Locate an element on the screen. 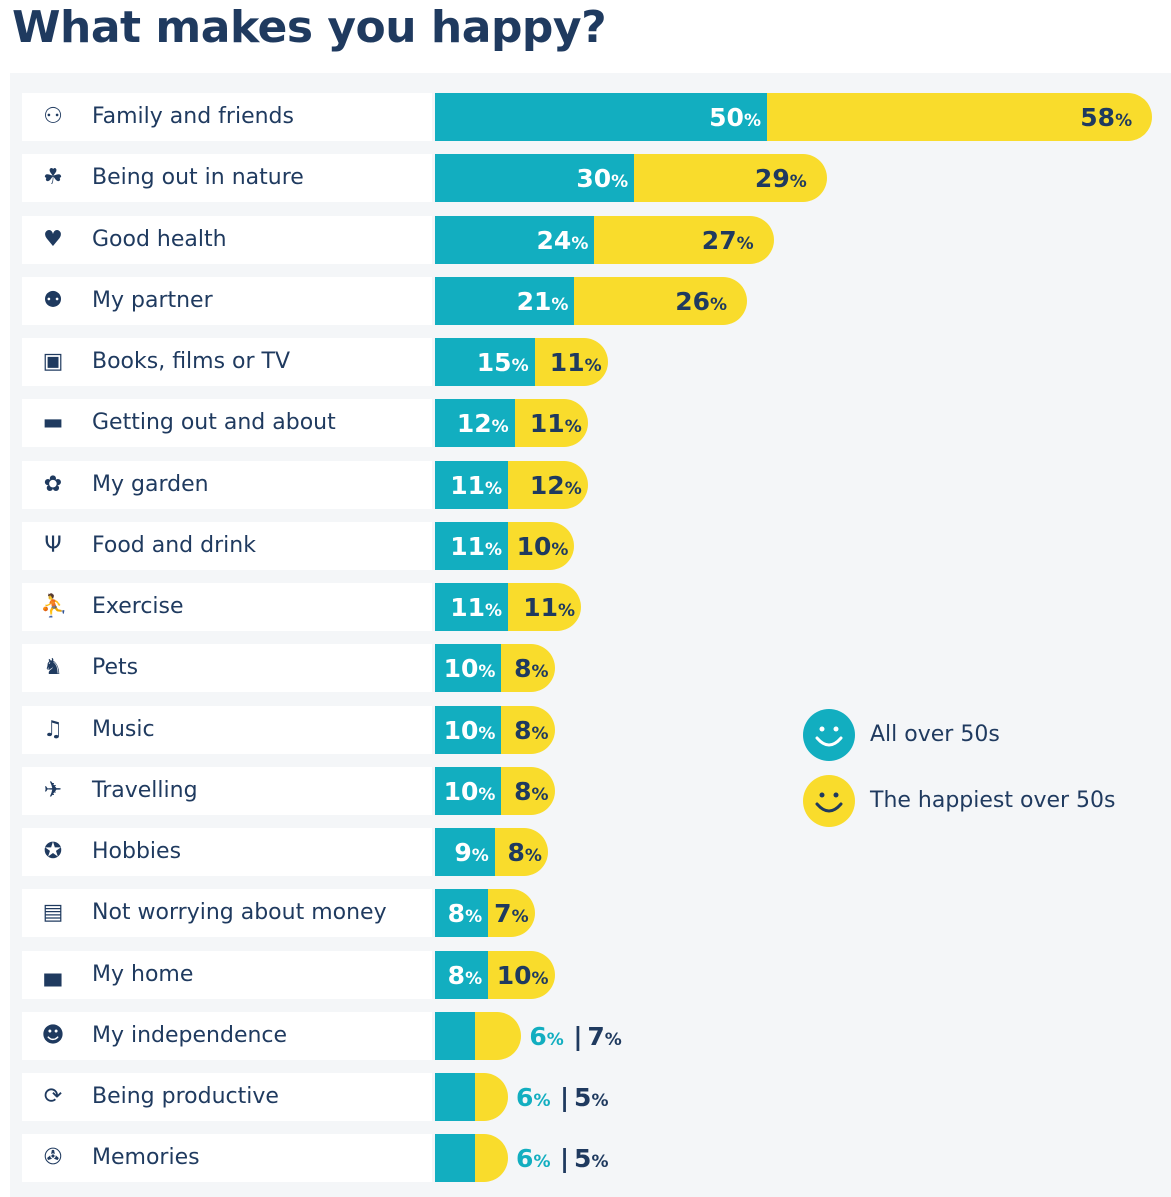 The width and height of the screenshot is (1171, 1197). value-label-happiest: 58% is located at coordinates (1106, 117).